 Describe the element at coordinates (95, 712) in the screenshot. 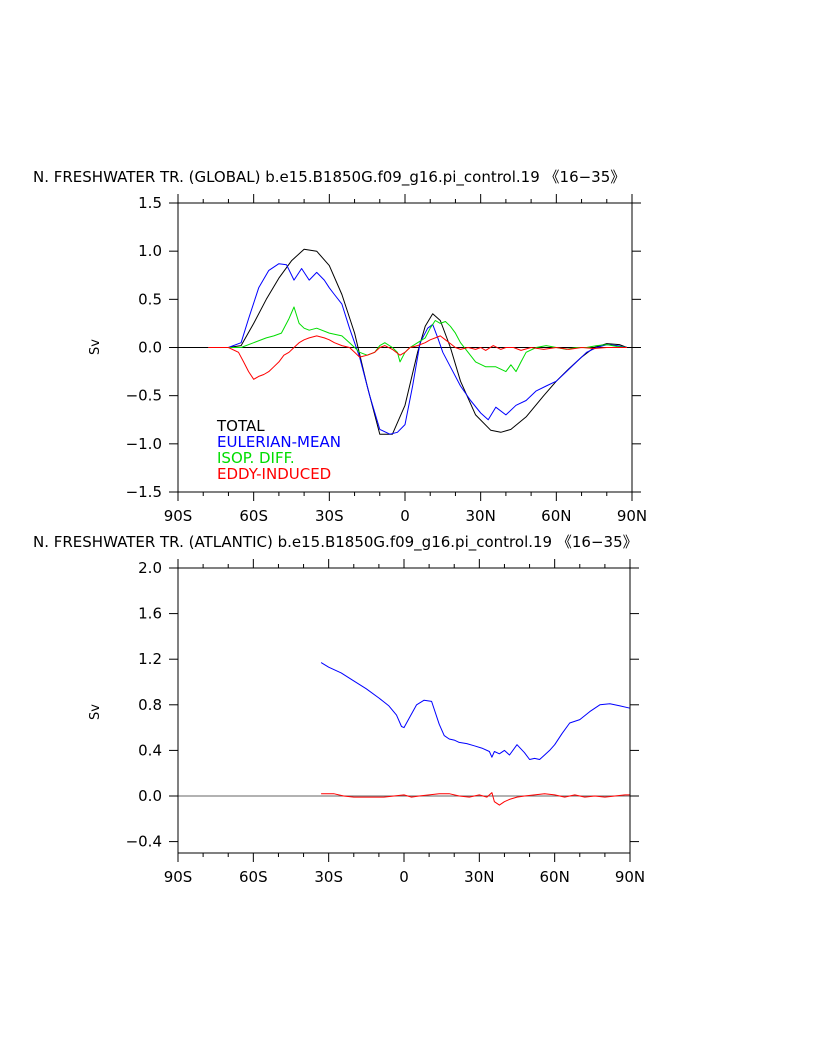

I see `atlantic-y-label: Sv` at that location.